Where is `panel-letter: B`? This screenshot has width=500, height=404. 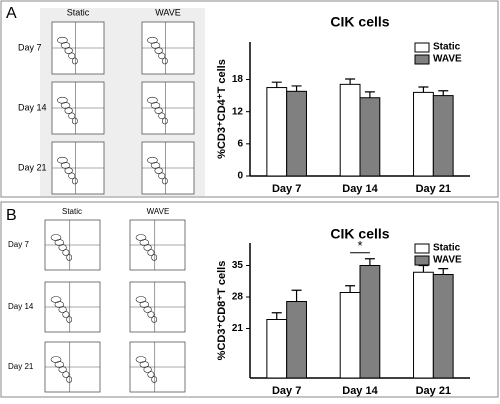
panel-letter: B is located at coordinates (11, 215).